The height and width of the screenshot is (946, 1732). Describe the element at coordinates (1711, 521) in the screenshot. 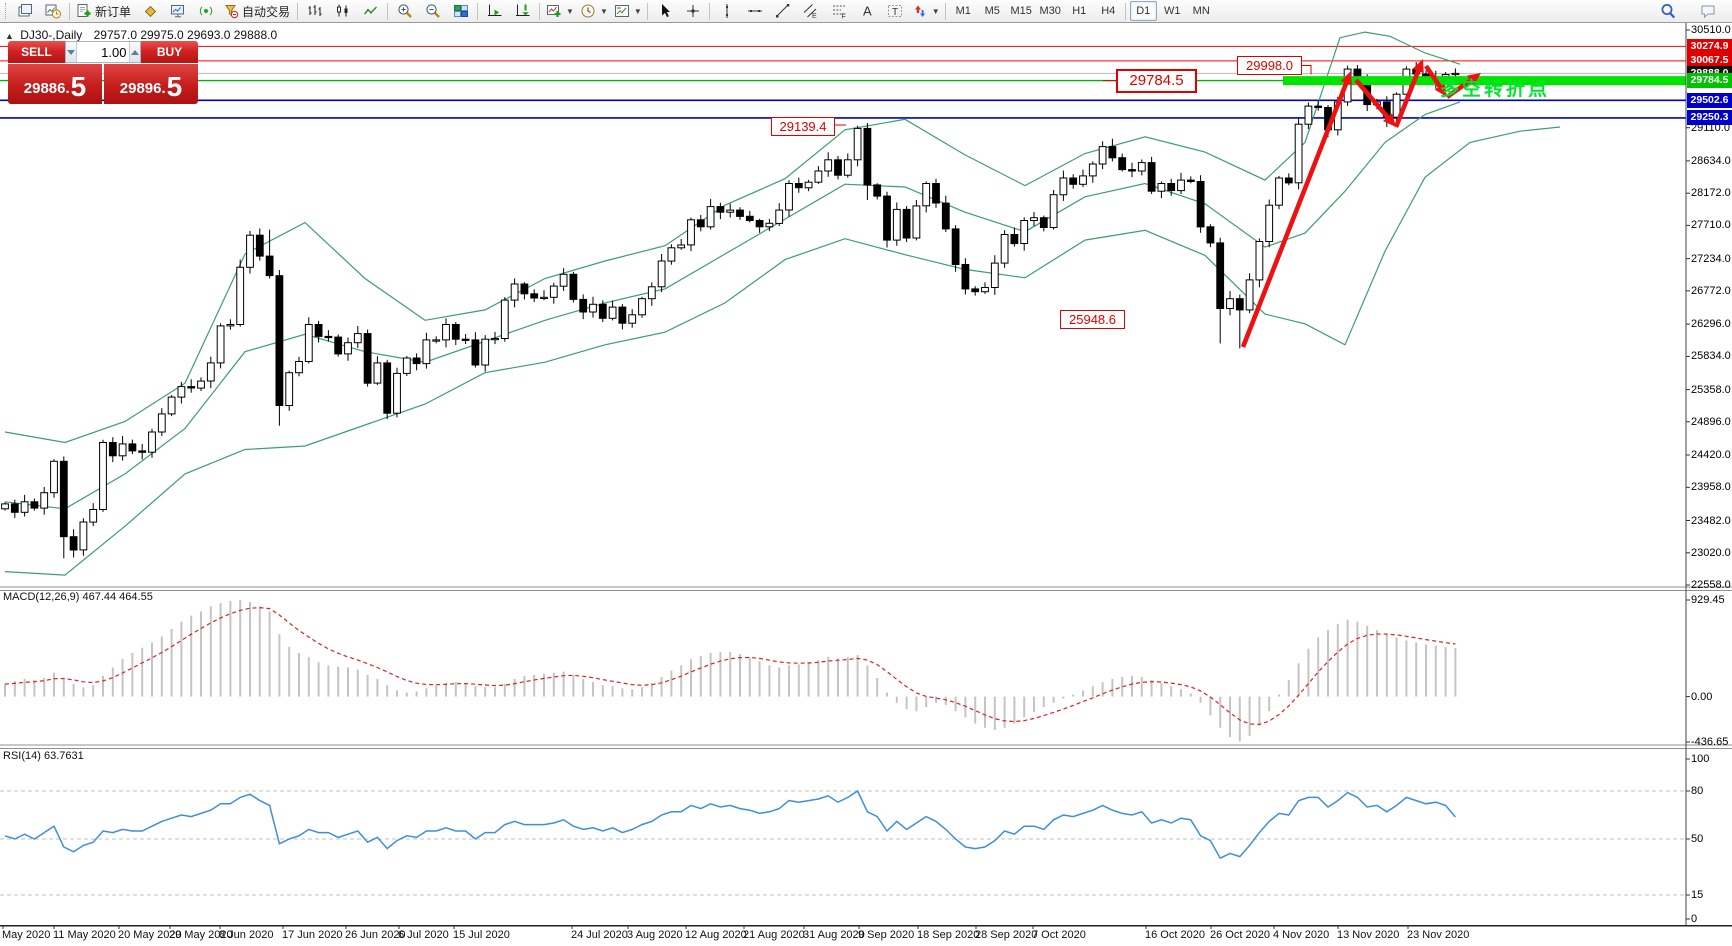

I see `price-tick: 23482.0` at that location.